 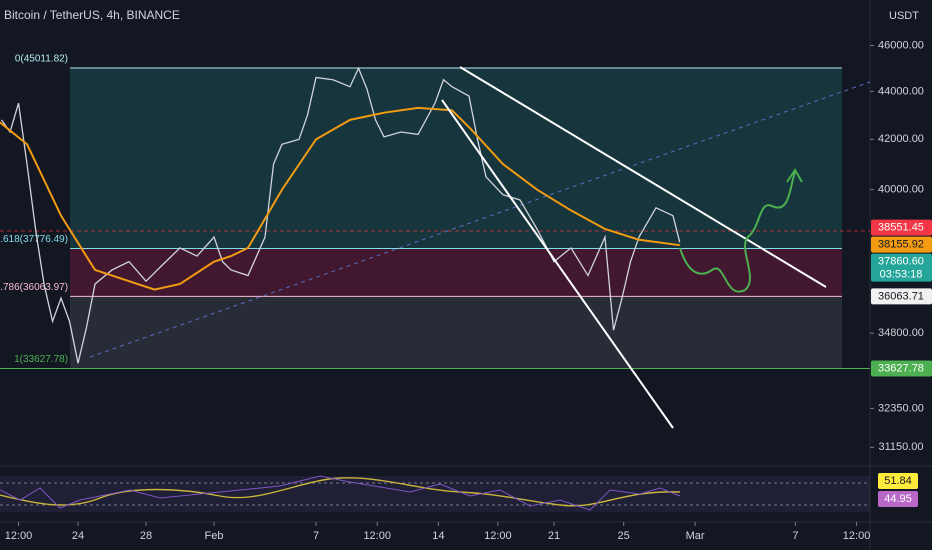 What do you see at coordinates (34, 239) in the screenshot?
I see `fib-label: 0.618(37776.49)` at bounding box center [34, 239].